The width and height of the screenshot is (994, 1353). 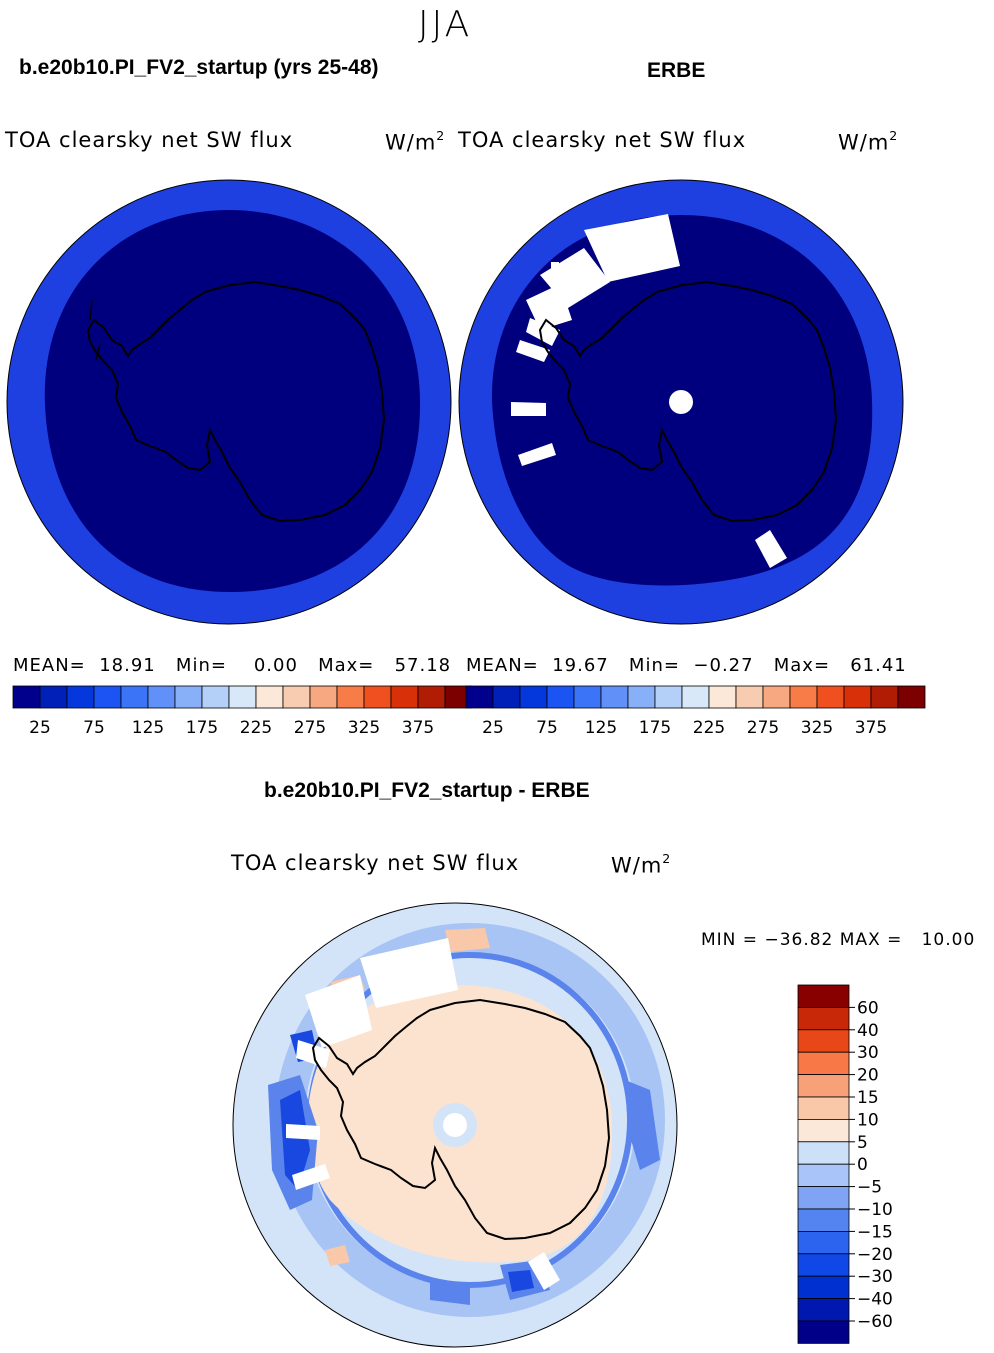 What do you see at coordinates (862, 1165) in the screenshot?
I see `diff-colorbar-tick-label: 0` at bounding box center [862, 1165].